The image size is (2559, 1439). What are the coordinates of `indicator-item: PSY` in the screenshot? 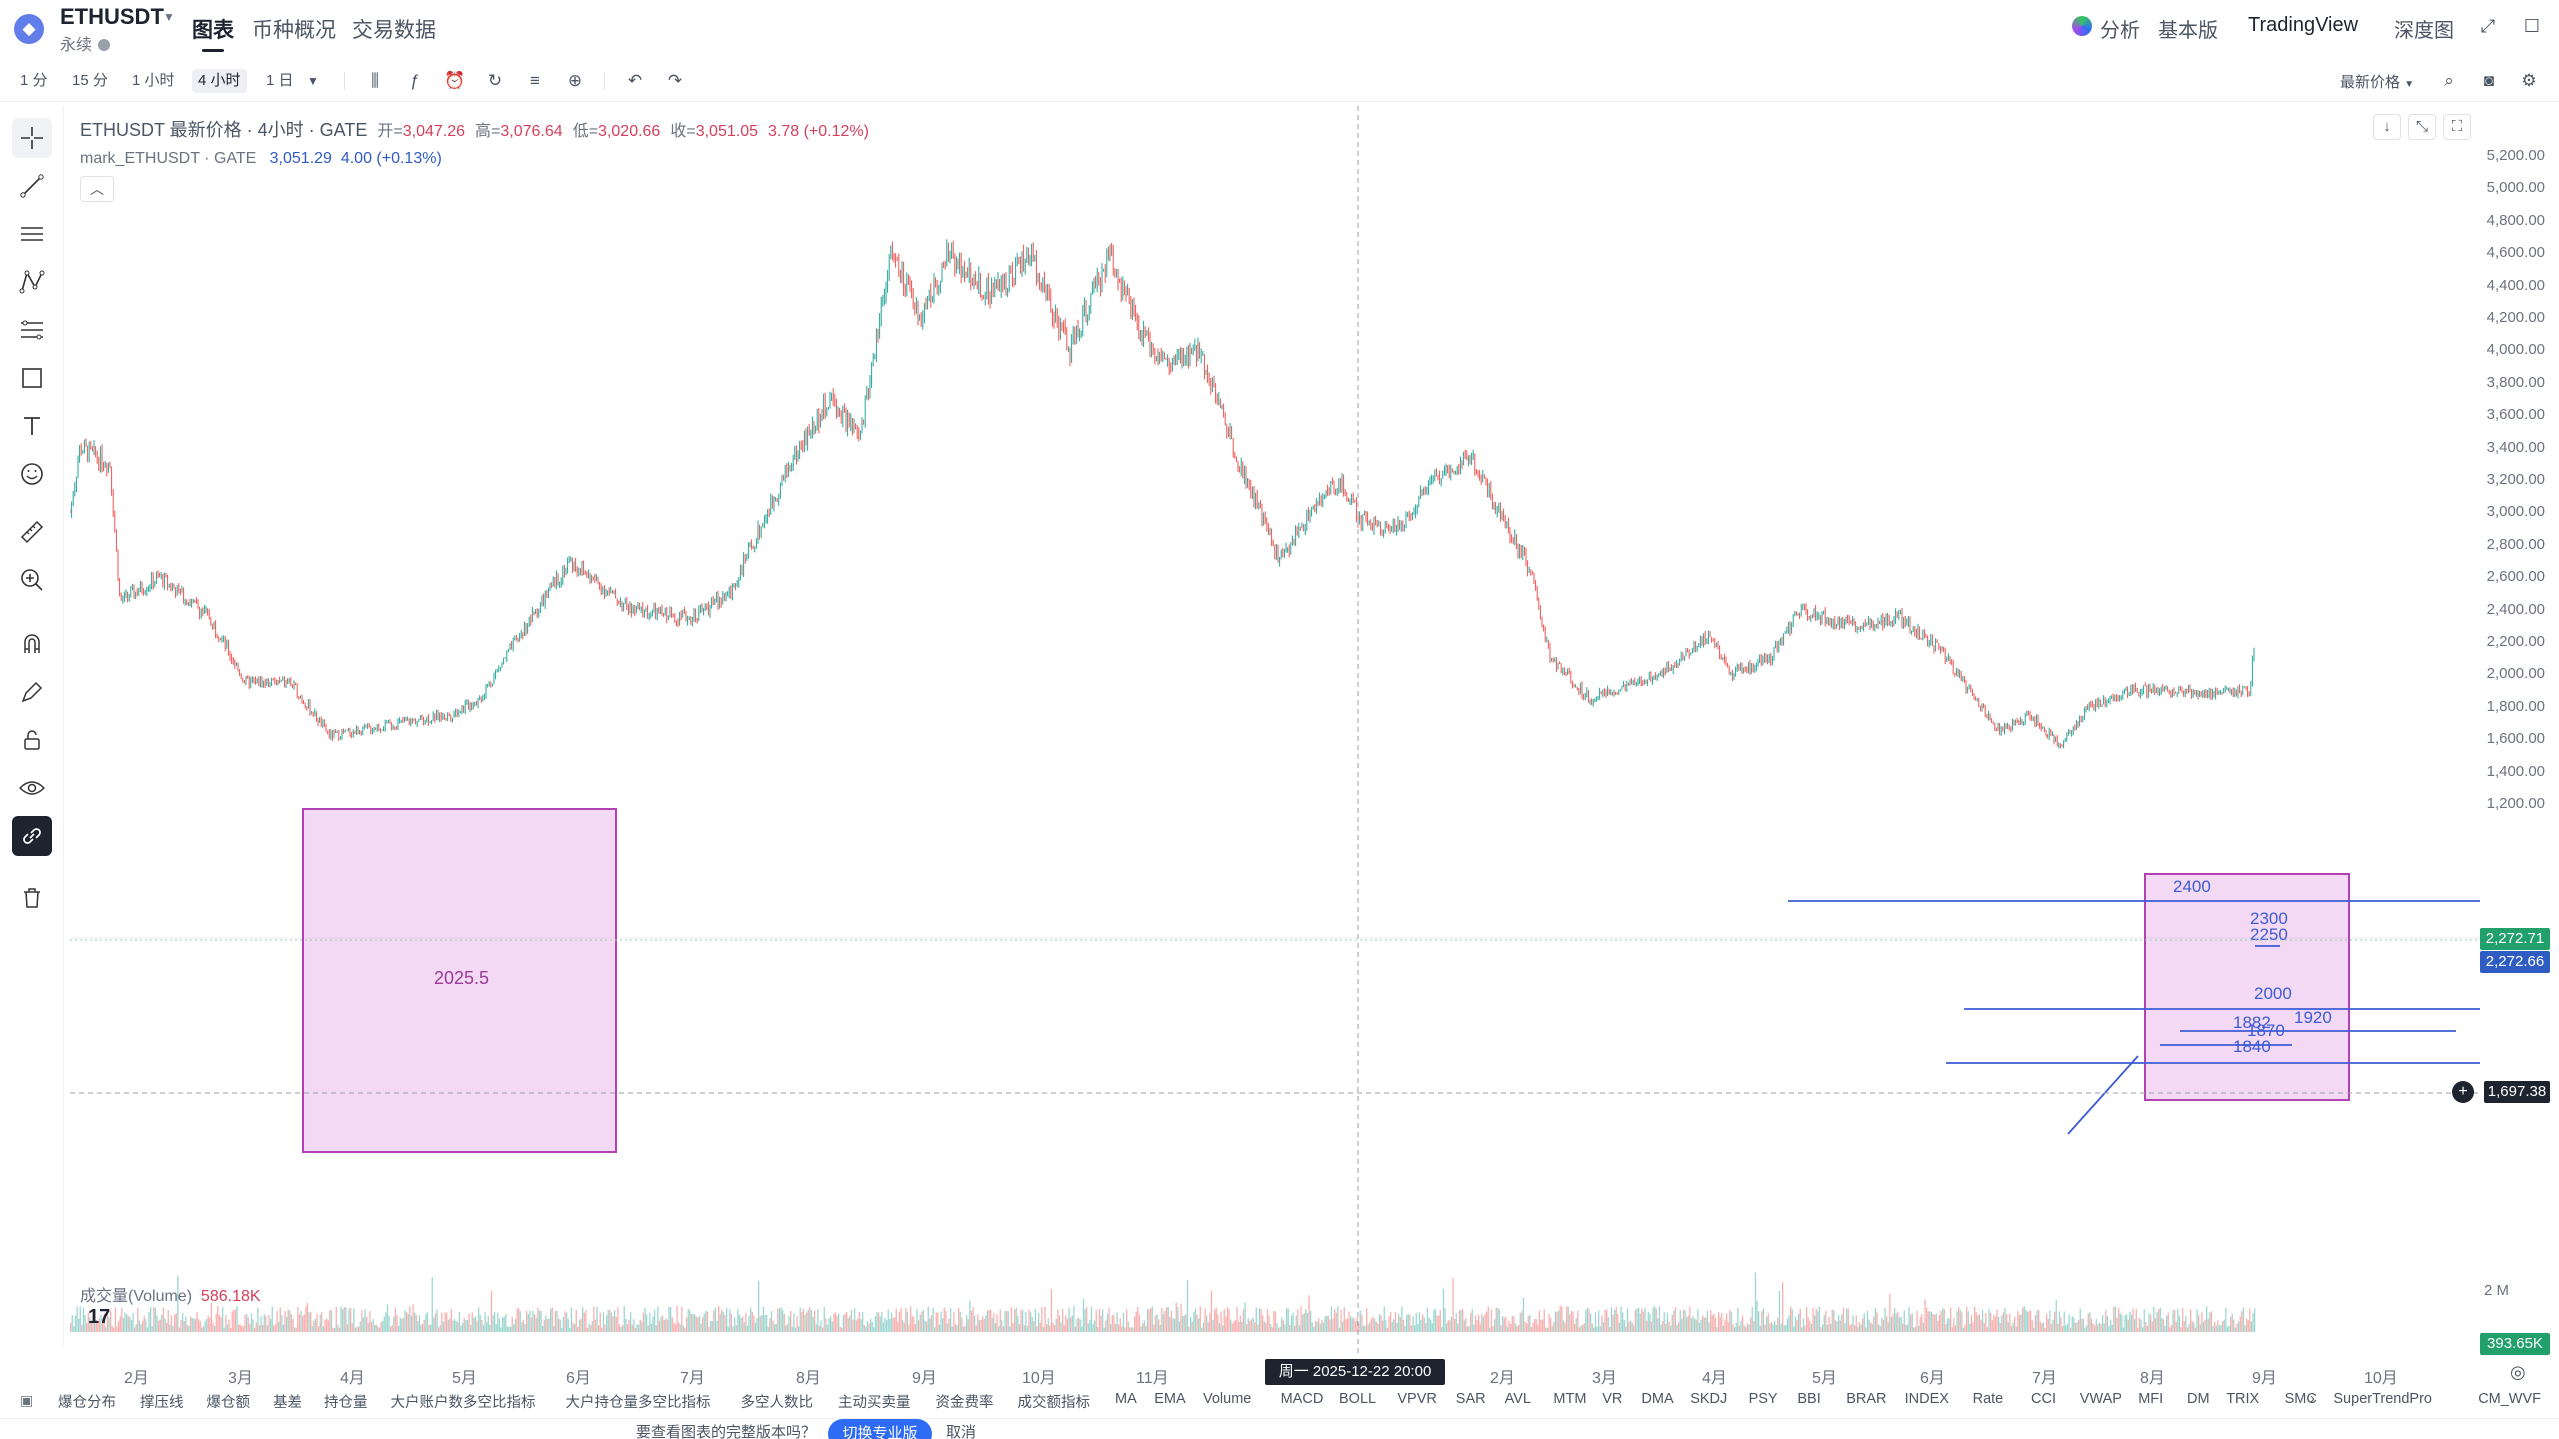 It's located at (1763, 1399).